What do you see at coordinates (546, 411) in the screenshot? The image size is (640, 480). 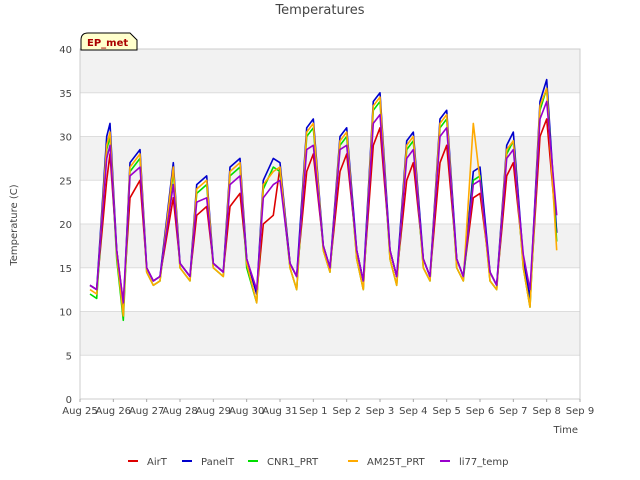 I see `x-tick-label: Sep 8` at bounding box center [546, 411].